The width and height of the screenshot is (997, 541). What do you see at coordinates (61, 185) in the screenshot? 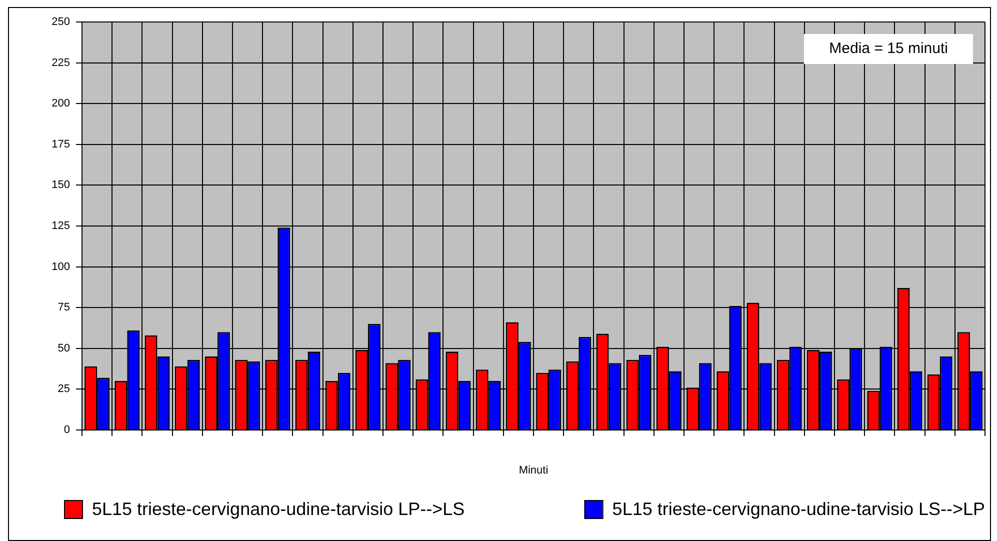
I see `y-tick-label: 150` at bounding box center [61, 185].